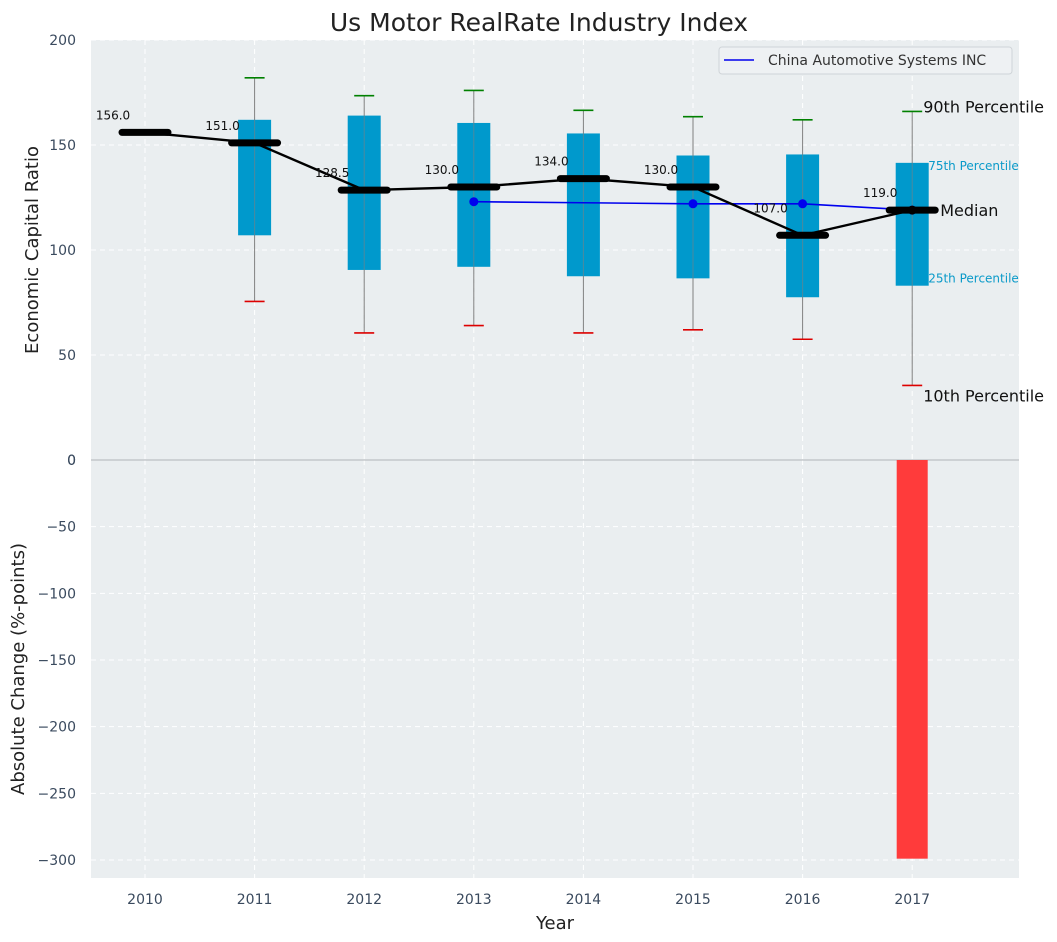  I want to click on median-value-label: 156.0, so click(113, 115).